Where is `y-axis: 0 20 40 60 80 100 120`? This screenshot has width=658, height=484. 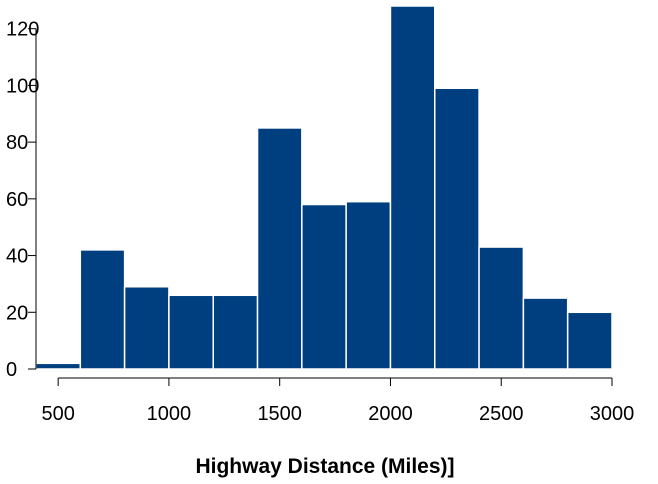
y-axis: 0 20 40 60 80 100 120 is located at coordinates (22, 200).